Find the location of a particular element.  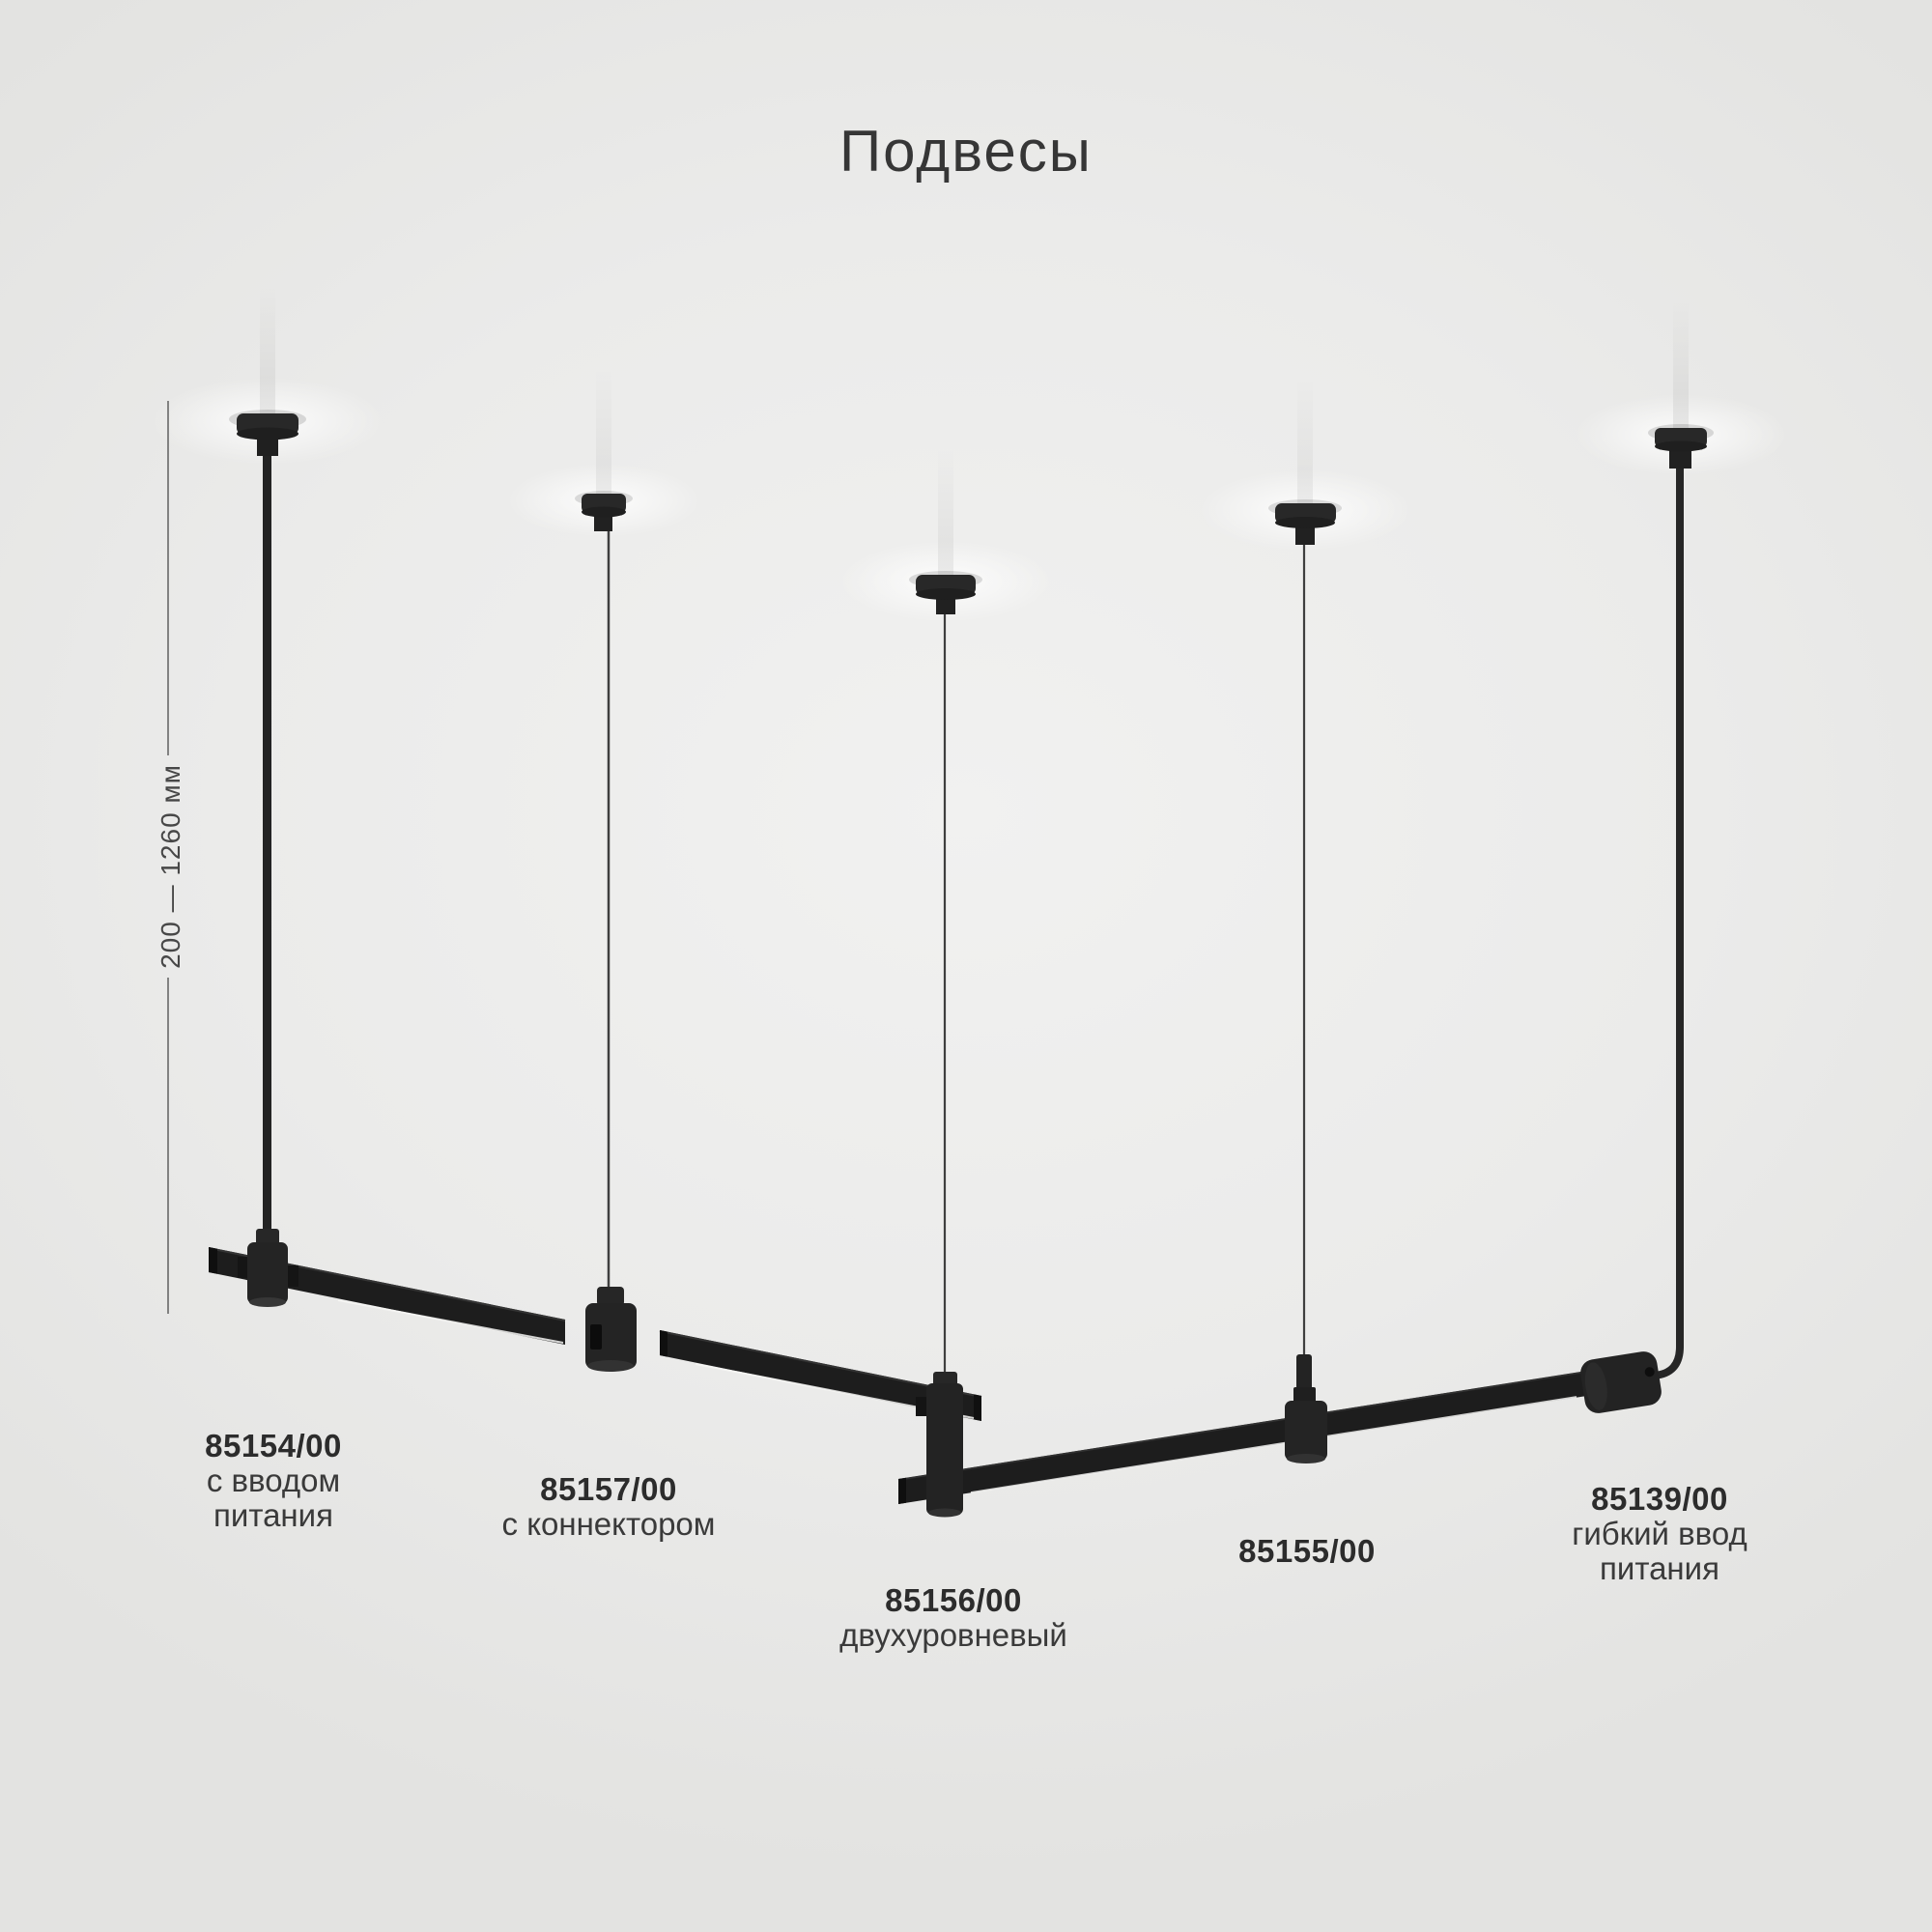

product-code: 85157/00 is located at coordinates (608, 1489).